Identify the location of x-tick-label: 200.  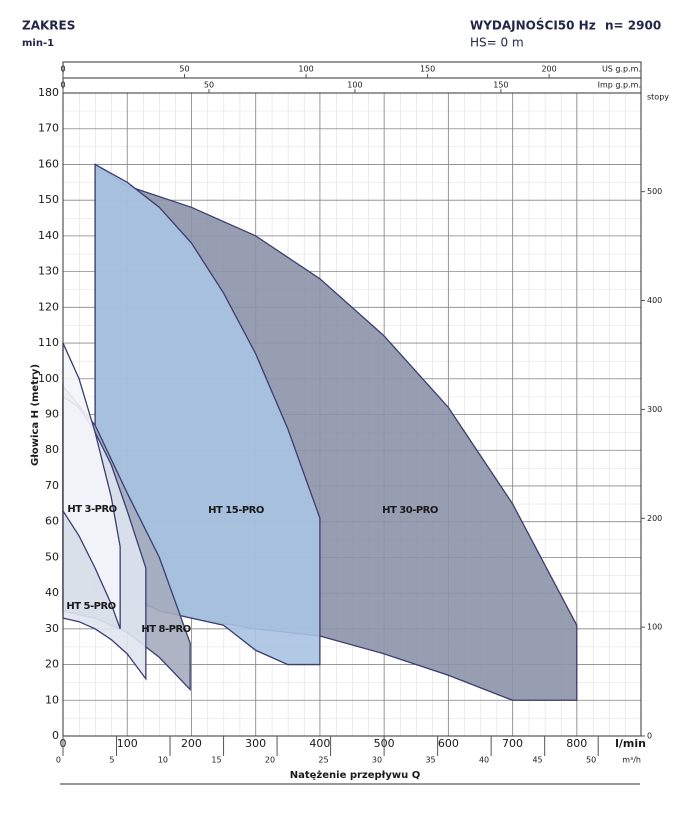
(191, 743).